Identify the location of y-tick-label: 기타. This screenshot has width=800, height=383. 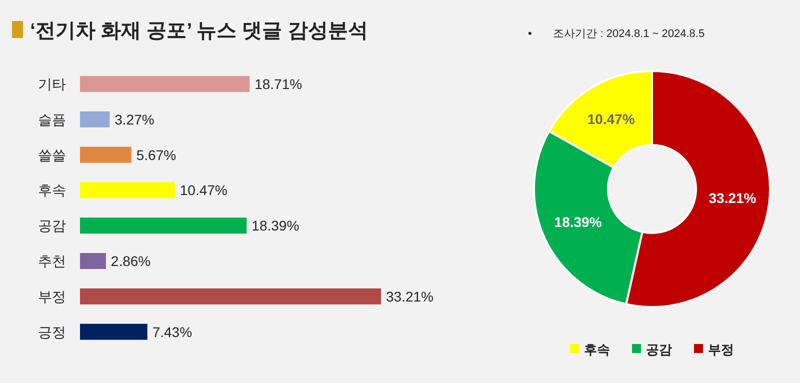
(52, 84).